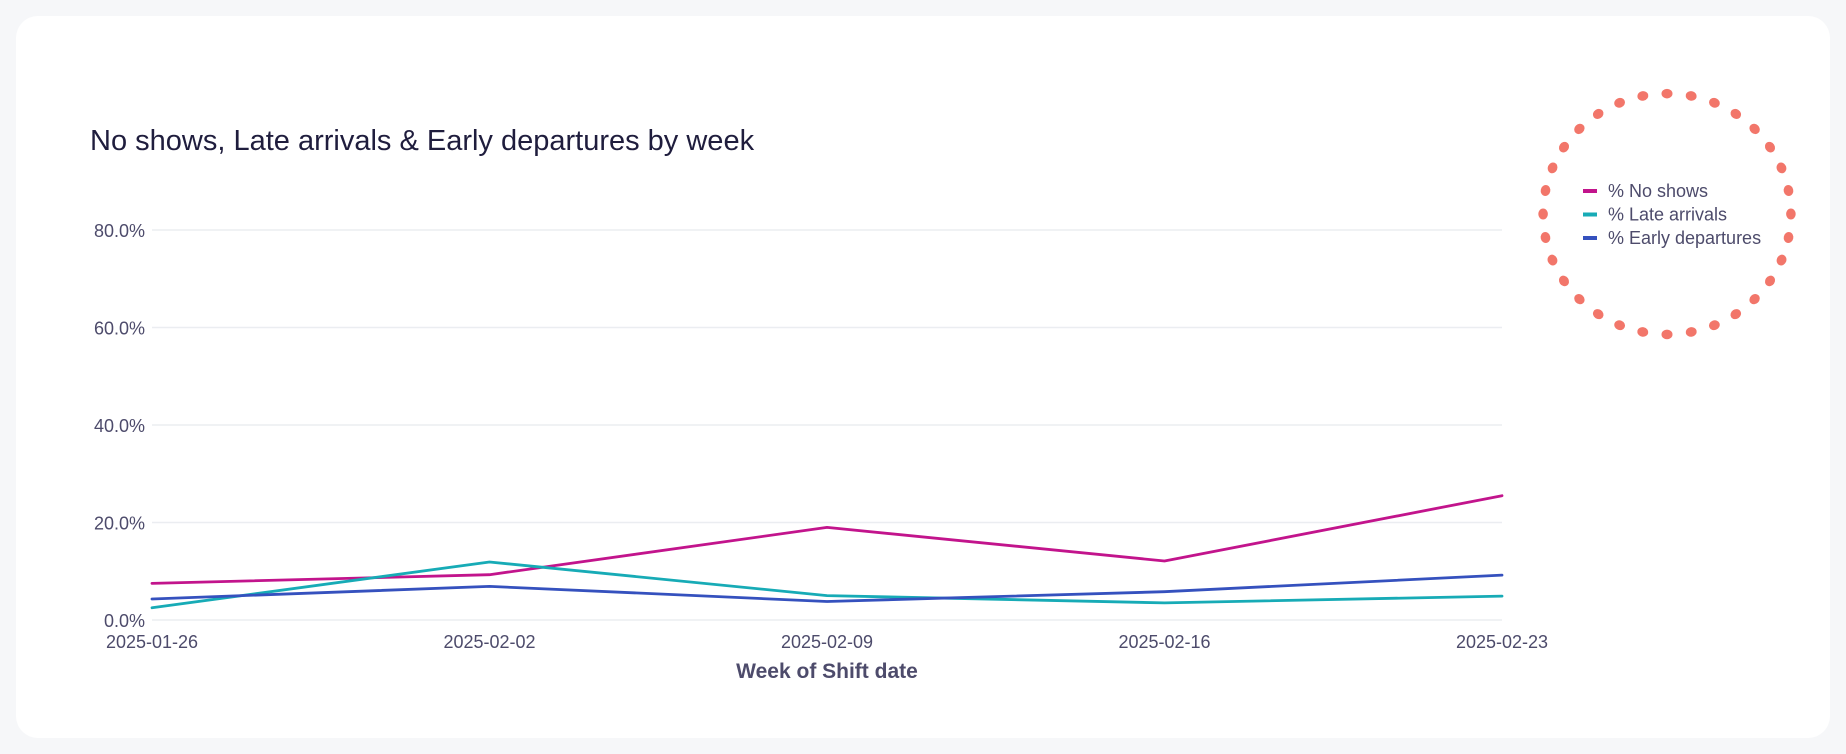 This screenshot has height=754, width=1846. What do you see at coordinates (119, 231) in the screenshot?
I see `y-tick-label: 80.0%` at bounding box center [119, 231].